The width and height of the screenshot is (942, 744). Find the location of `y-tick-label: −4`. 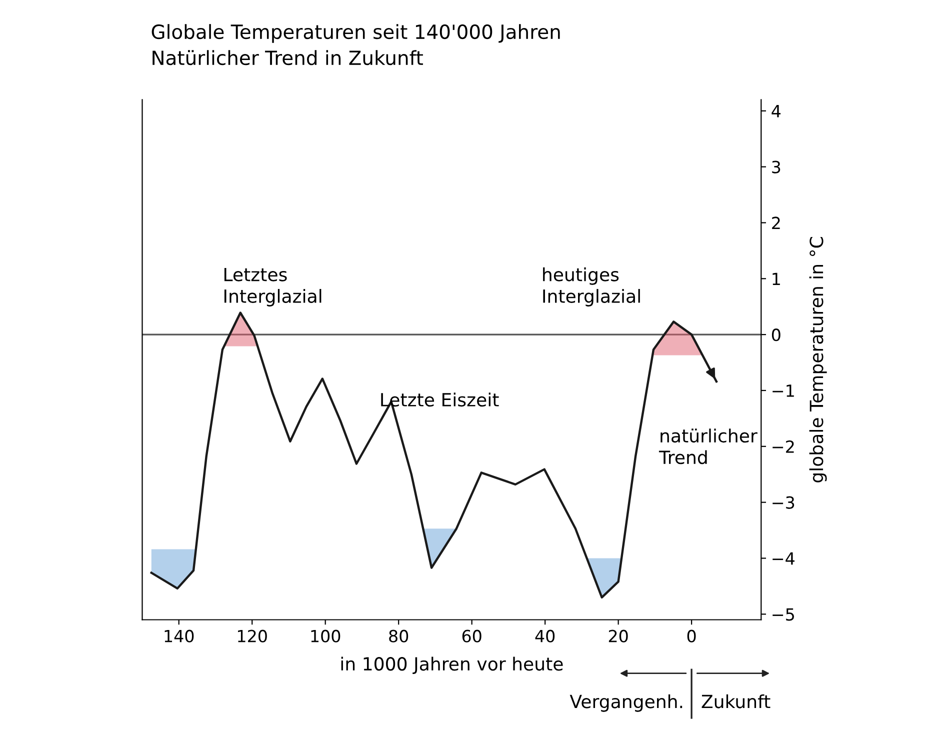

y-tick-label: −4 is located at coordinates (783, 558).